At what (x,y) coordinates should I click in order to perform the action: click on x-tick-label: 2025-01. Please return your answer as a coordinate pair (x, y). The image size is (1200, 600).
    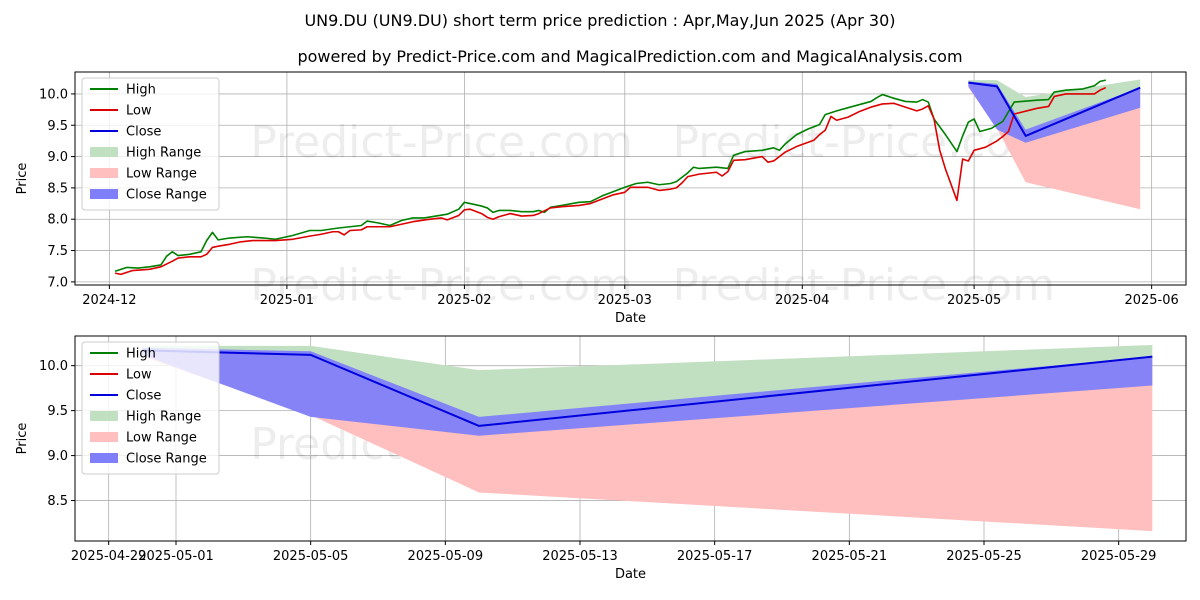
    Looking at the image, I should click on (287, 300).